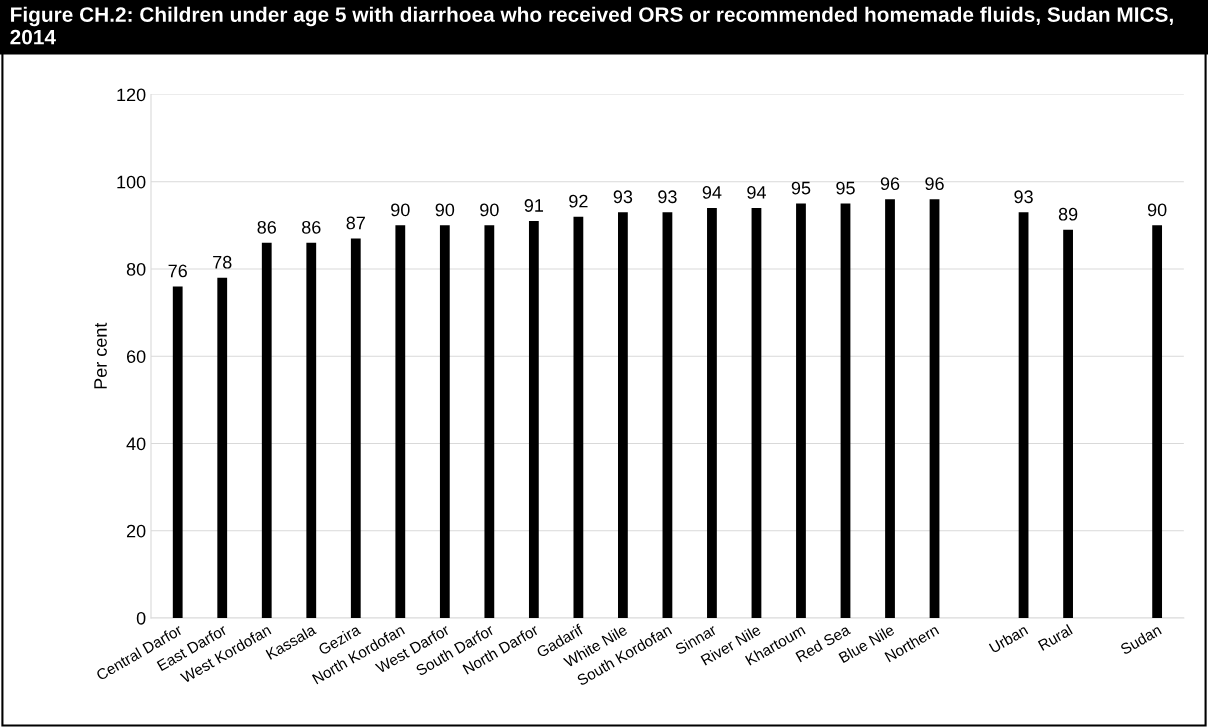  What do you see at coordinates (131, 182) in the screenshot?
I see `y-tick-label: 100` at bounding box center [131, 182].